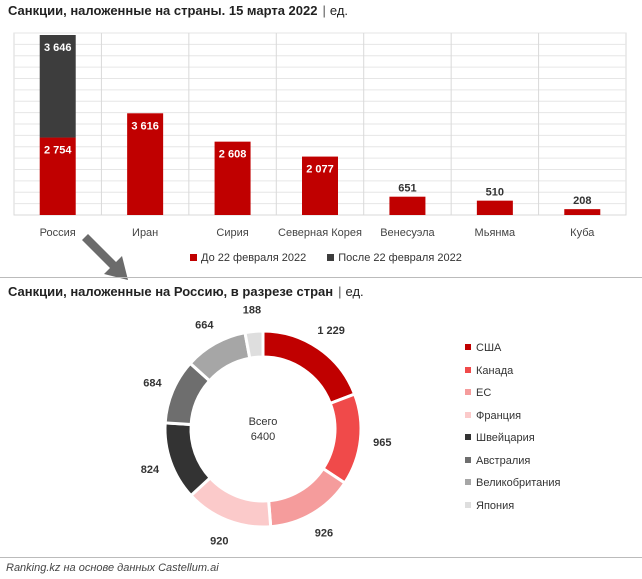 The width and height of the screenshot is (642, 579). I want to click on data-label-before-2: 2 608, so click(233, 155).